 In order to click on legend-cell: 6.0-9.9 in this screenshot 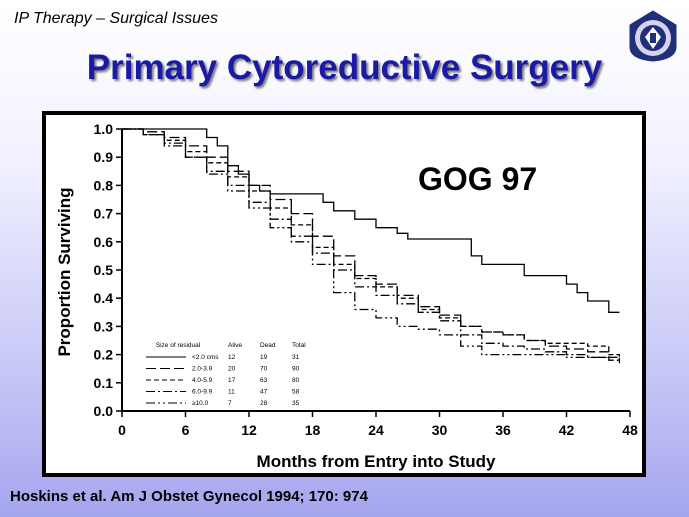, I will do `click(202, 392)`.